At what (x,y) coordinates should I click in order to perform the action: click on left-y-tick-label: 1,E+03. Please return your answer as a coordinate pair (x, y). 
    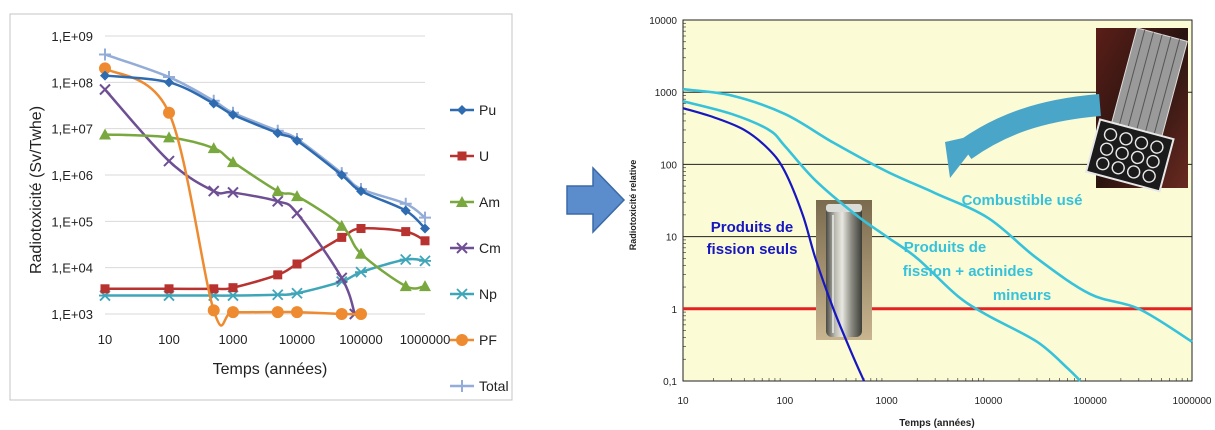
    Looking at the image, I should click on (72, 314).